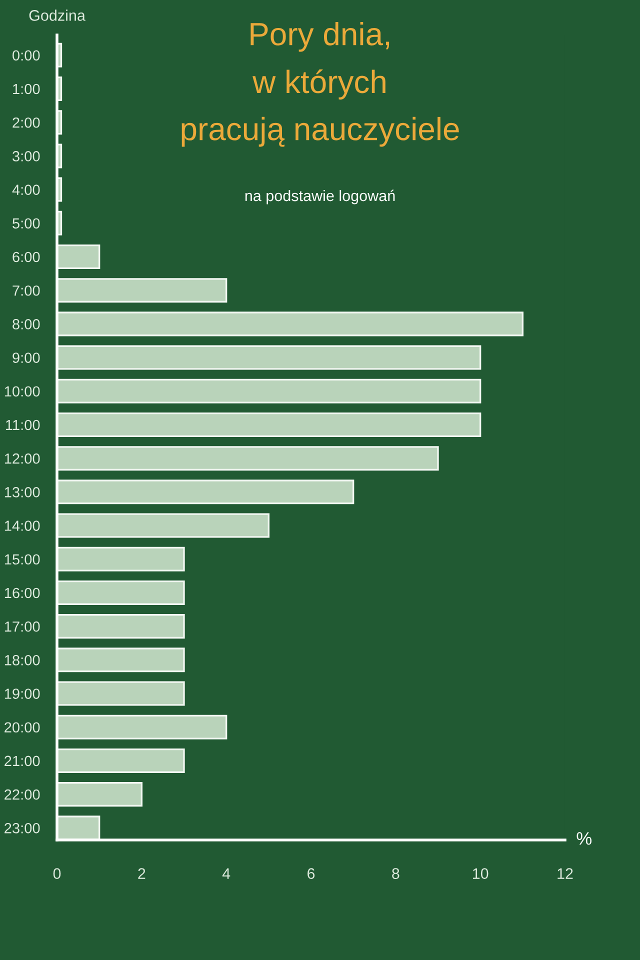  I want to click on x-tick-label: 4, so click(226, 873).